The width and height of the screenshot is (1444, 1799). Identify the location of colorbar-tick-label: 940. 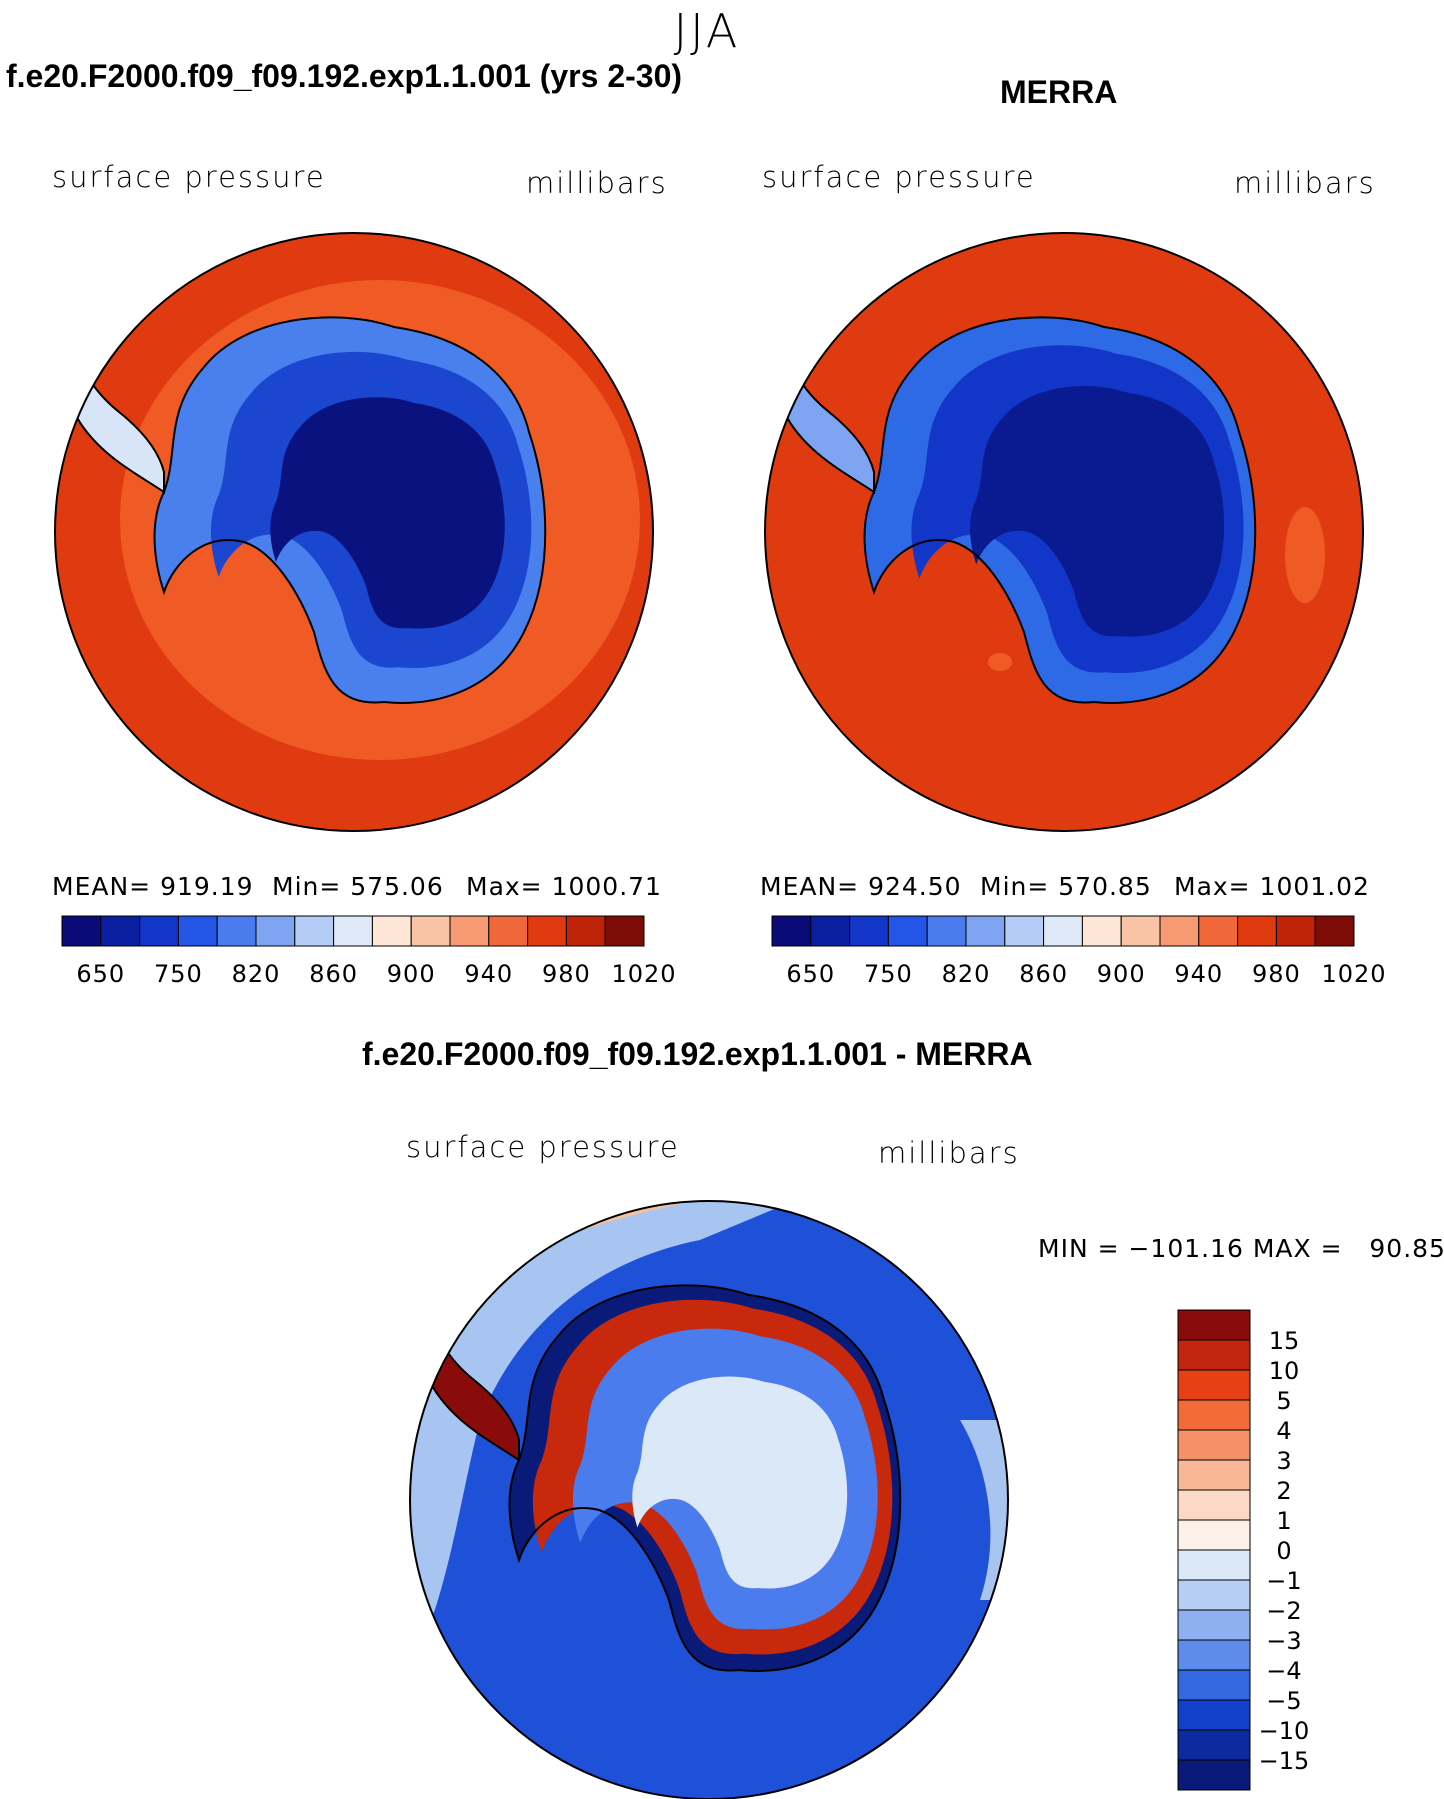
(488, 974).